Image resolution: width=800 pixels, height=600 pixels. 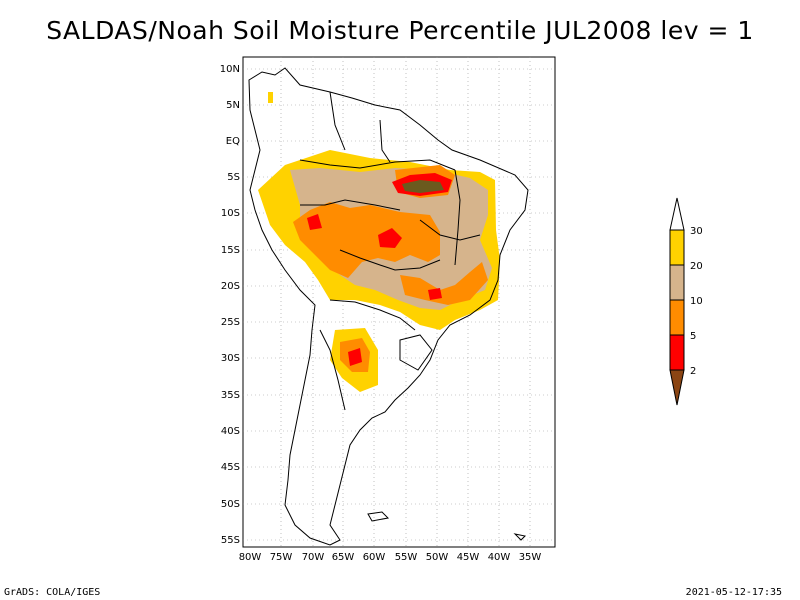 What do you see at coordinates (530, 557) in the screenshot?
I see `lon-tick: 35W` at bounding box center [530, 557].